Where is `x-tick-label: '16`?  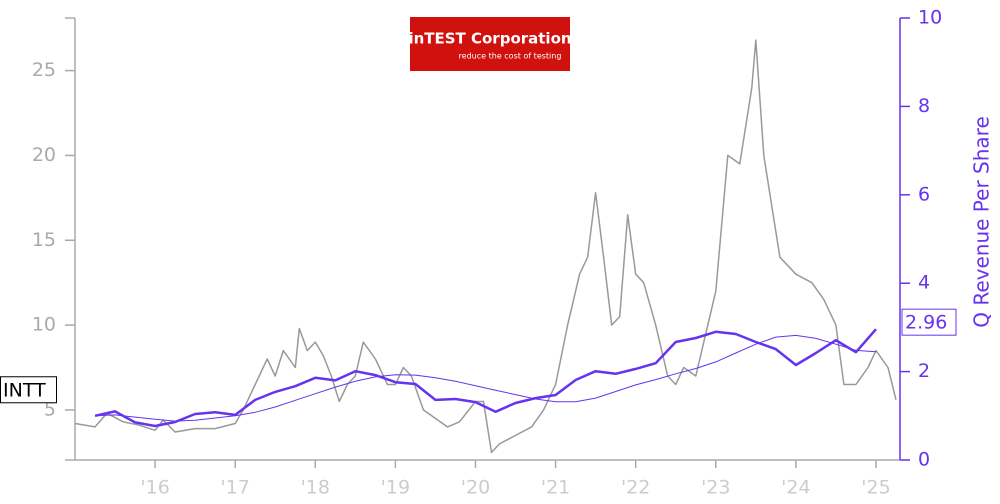 x-tick-label: '16 is located at coordinates (154, 488).